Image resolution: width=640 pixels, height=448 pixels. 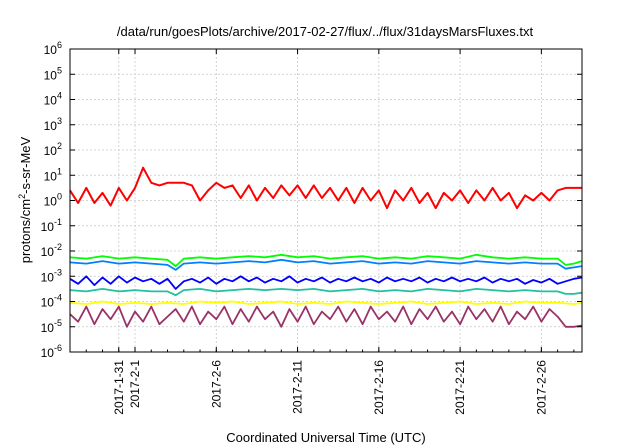 I want to click on y-axis-label: protons/cm2-s-sr-MeV, so click(x=25, y=199).